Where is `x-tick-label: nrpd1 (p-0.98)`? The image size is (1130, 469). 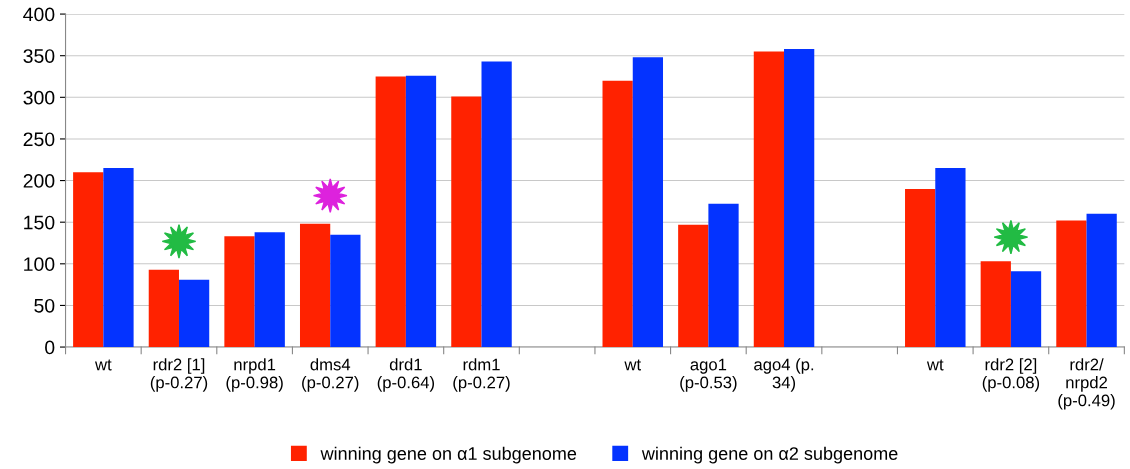
x-tick-label: nrpd1 (p-0.98) is located at coordinates (254, 375).